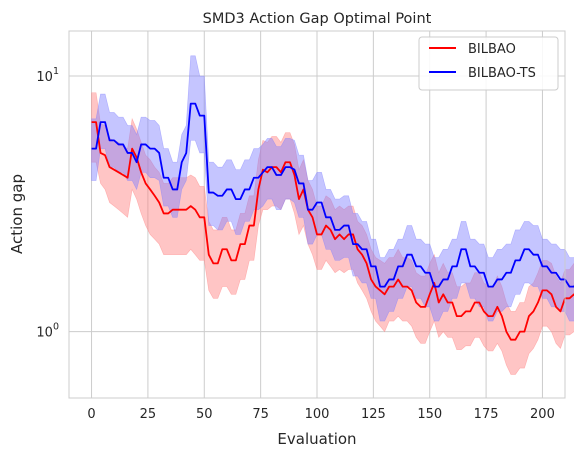 This screenshot has height=457, width=574. Describe the element at coordinates (492, 49) in the screenshot. I see `legend-label-bilbao: BILBAO` at that location.